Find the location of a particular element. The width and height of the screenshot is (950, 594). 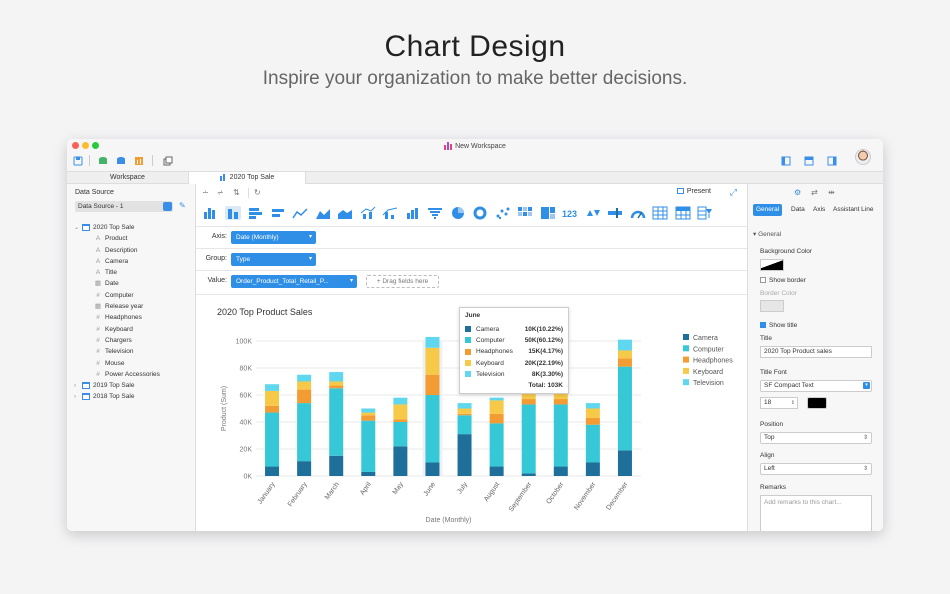

close-window-button is located at coordinates (75, 145).